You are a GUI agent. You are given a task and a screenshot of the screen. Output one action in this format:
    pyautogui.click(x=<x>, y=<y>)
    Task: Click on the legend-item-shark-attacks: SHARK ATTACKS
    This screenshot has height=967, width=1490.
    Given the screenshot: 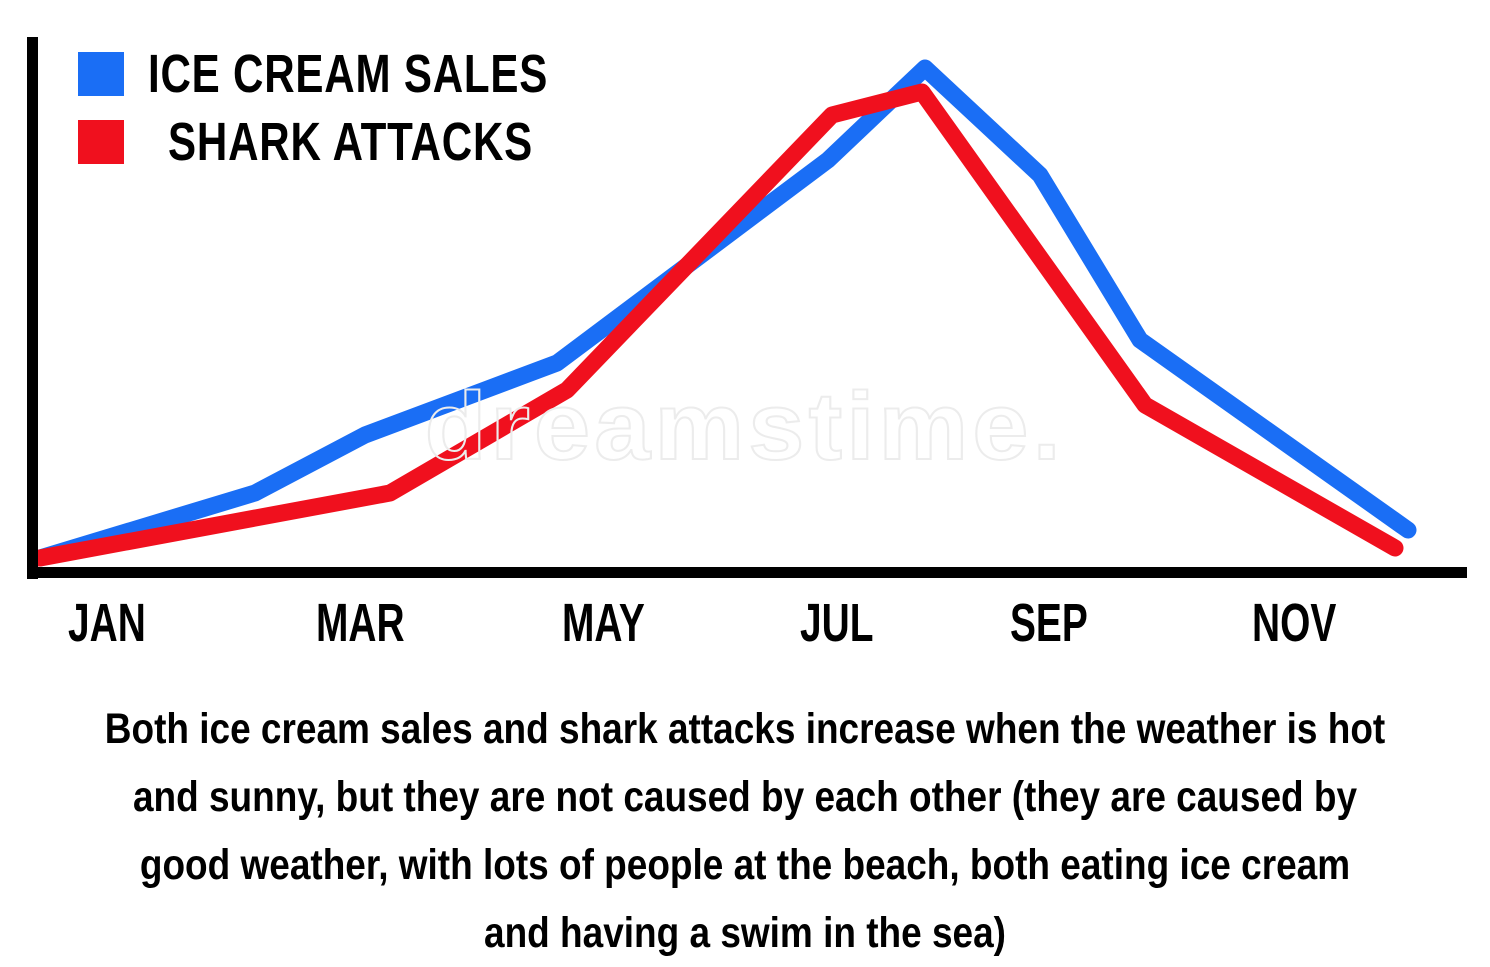 What is the action you would take?
    pyautogui.click(x=369, y=142)
    